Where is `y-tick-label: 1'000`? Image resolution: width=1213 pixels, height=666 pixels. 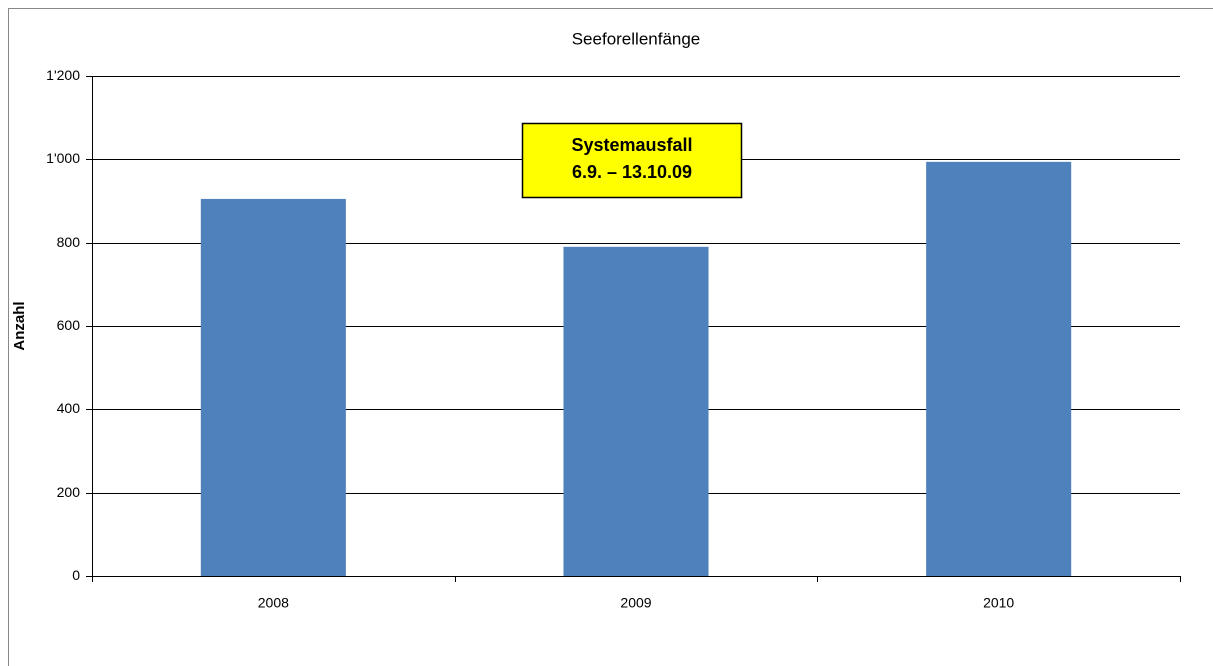 y-tick-label: 1'000 is located at coordinates (63, 158).